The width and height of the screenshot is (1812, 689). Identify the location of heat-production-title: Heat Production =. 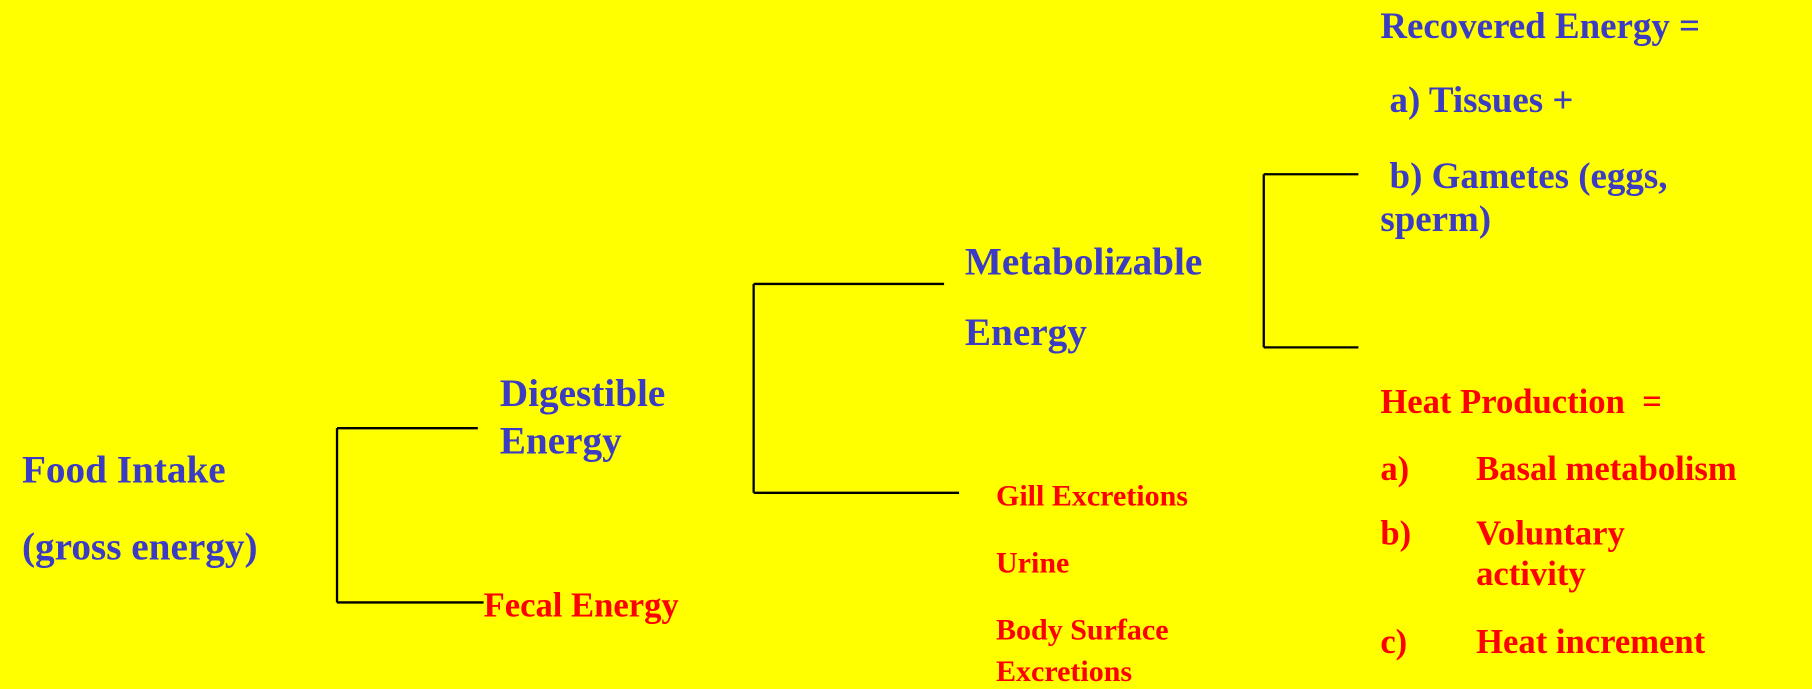
(1521, 402).